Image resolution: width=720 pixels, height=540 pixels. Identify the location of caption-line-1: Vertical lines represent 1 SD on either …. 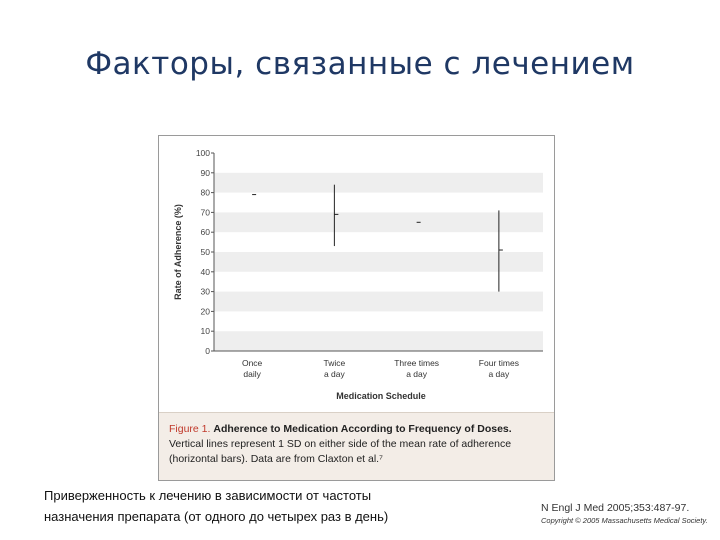
(340, 444).